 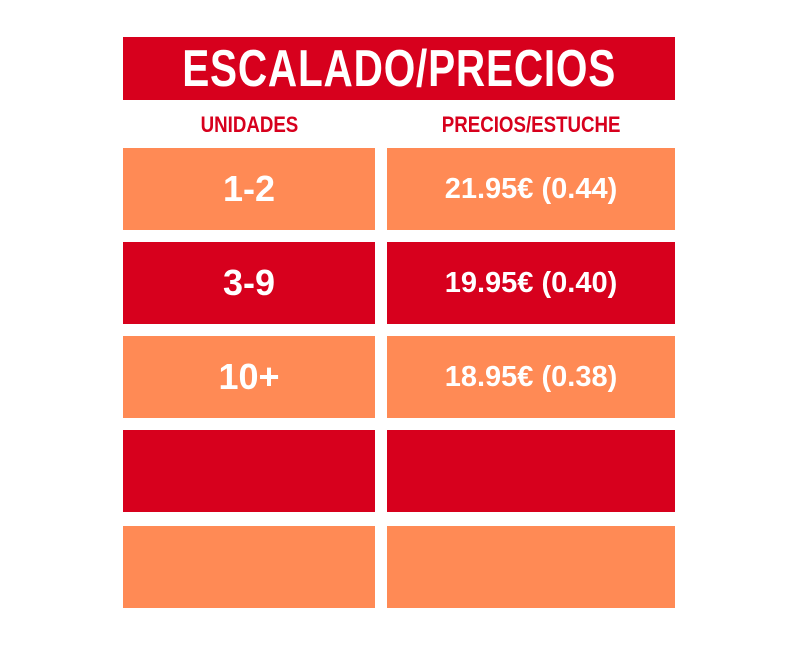 I want to click on table-cell: 18.95€ (0.38), so click(x=531, y=377).